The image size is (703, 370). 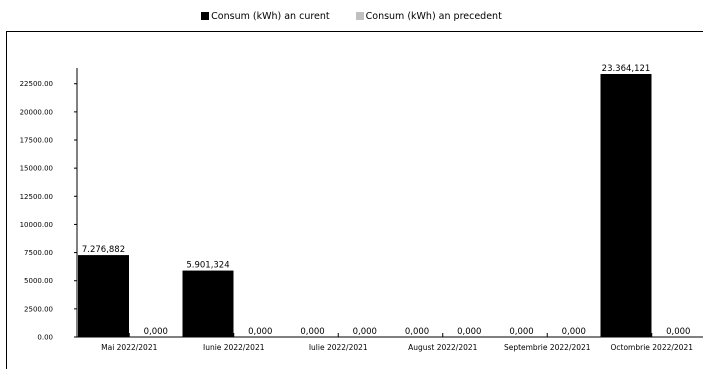 I want to click on legend-swatch-current, so click(x=205, y=16).